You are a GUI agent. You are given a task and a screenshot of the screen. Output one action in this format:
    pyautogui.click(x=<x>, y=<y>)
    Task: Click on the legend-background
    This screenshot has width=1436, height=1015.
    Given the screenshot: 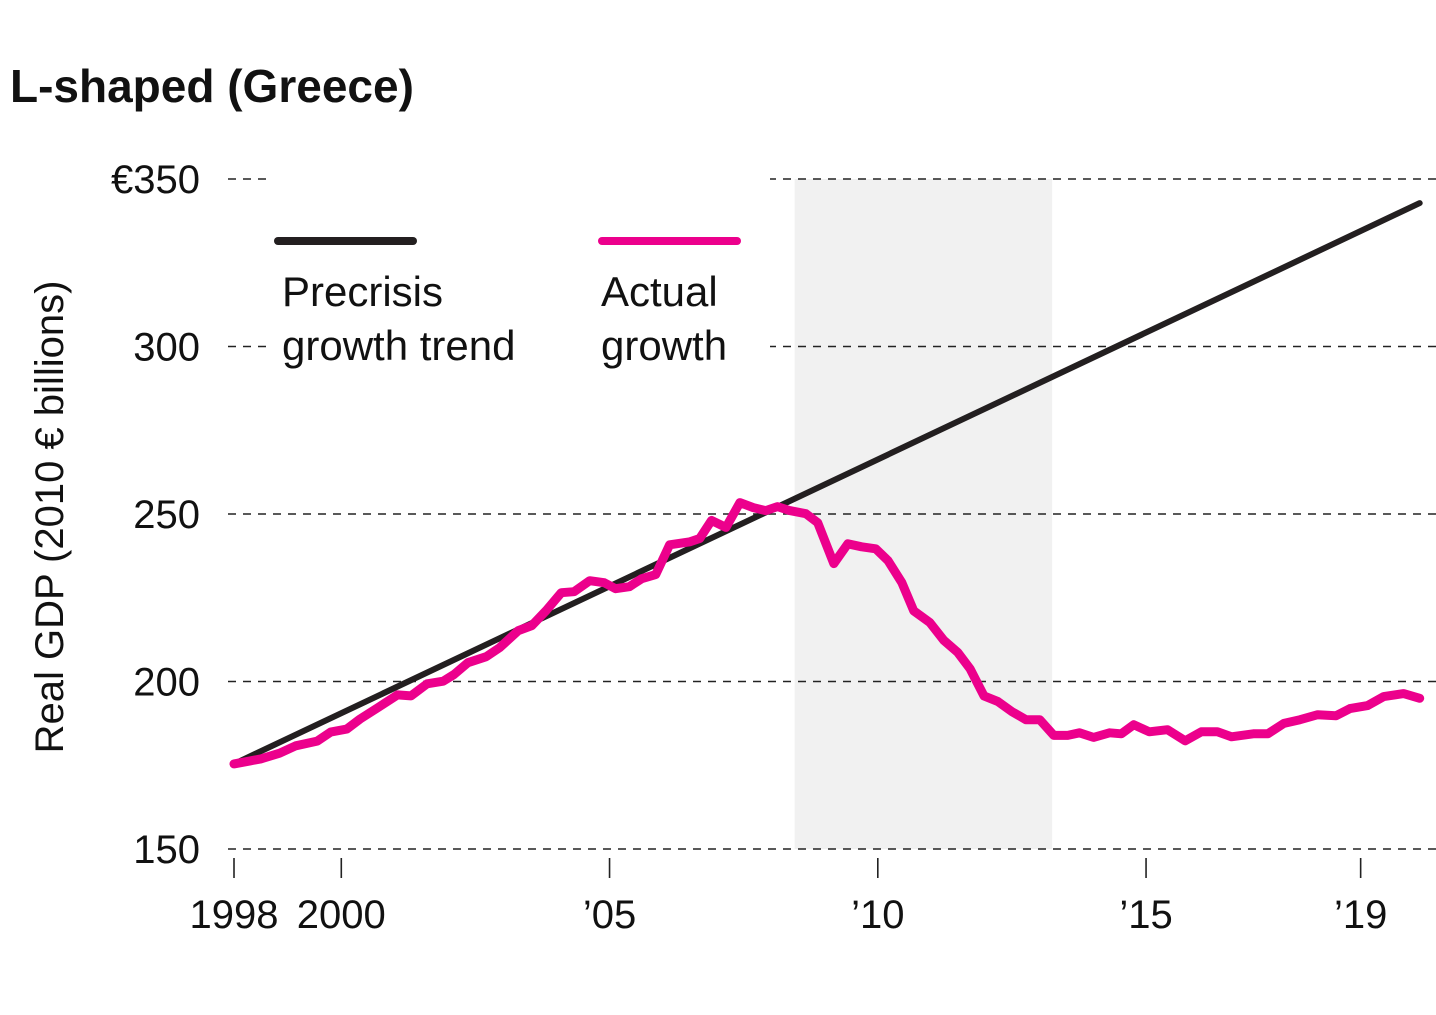 What is the action you would take?
    pyautogui.click(x=520, y=275)
    